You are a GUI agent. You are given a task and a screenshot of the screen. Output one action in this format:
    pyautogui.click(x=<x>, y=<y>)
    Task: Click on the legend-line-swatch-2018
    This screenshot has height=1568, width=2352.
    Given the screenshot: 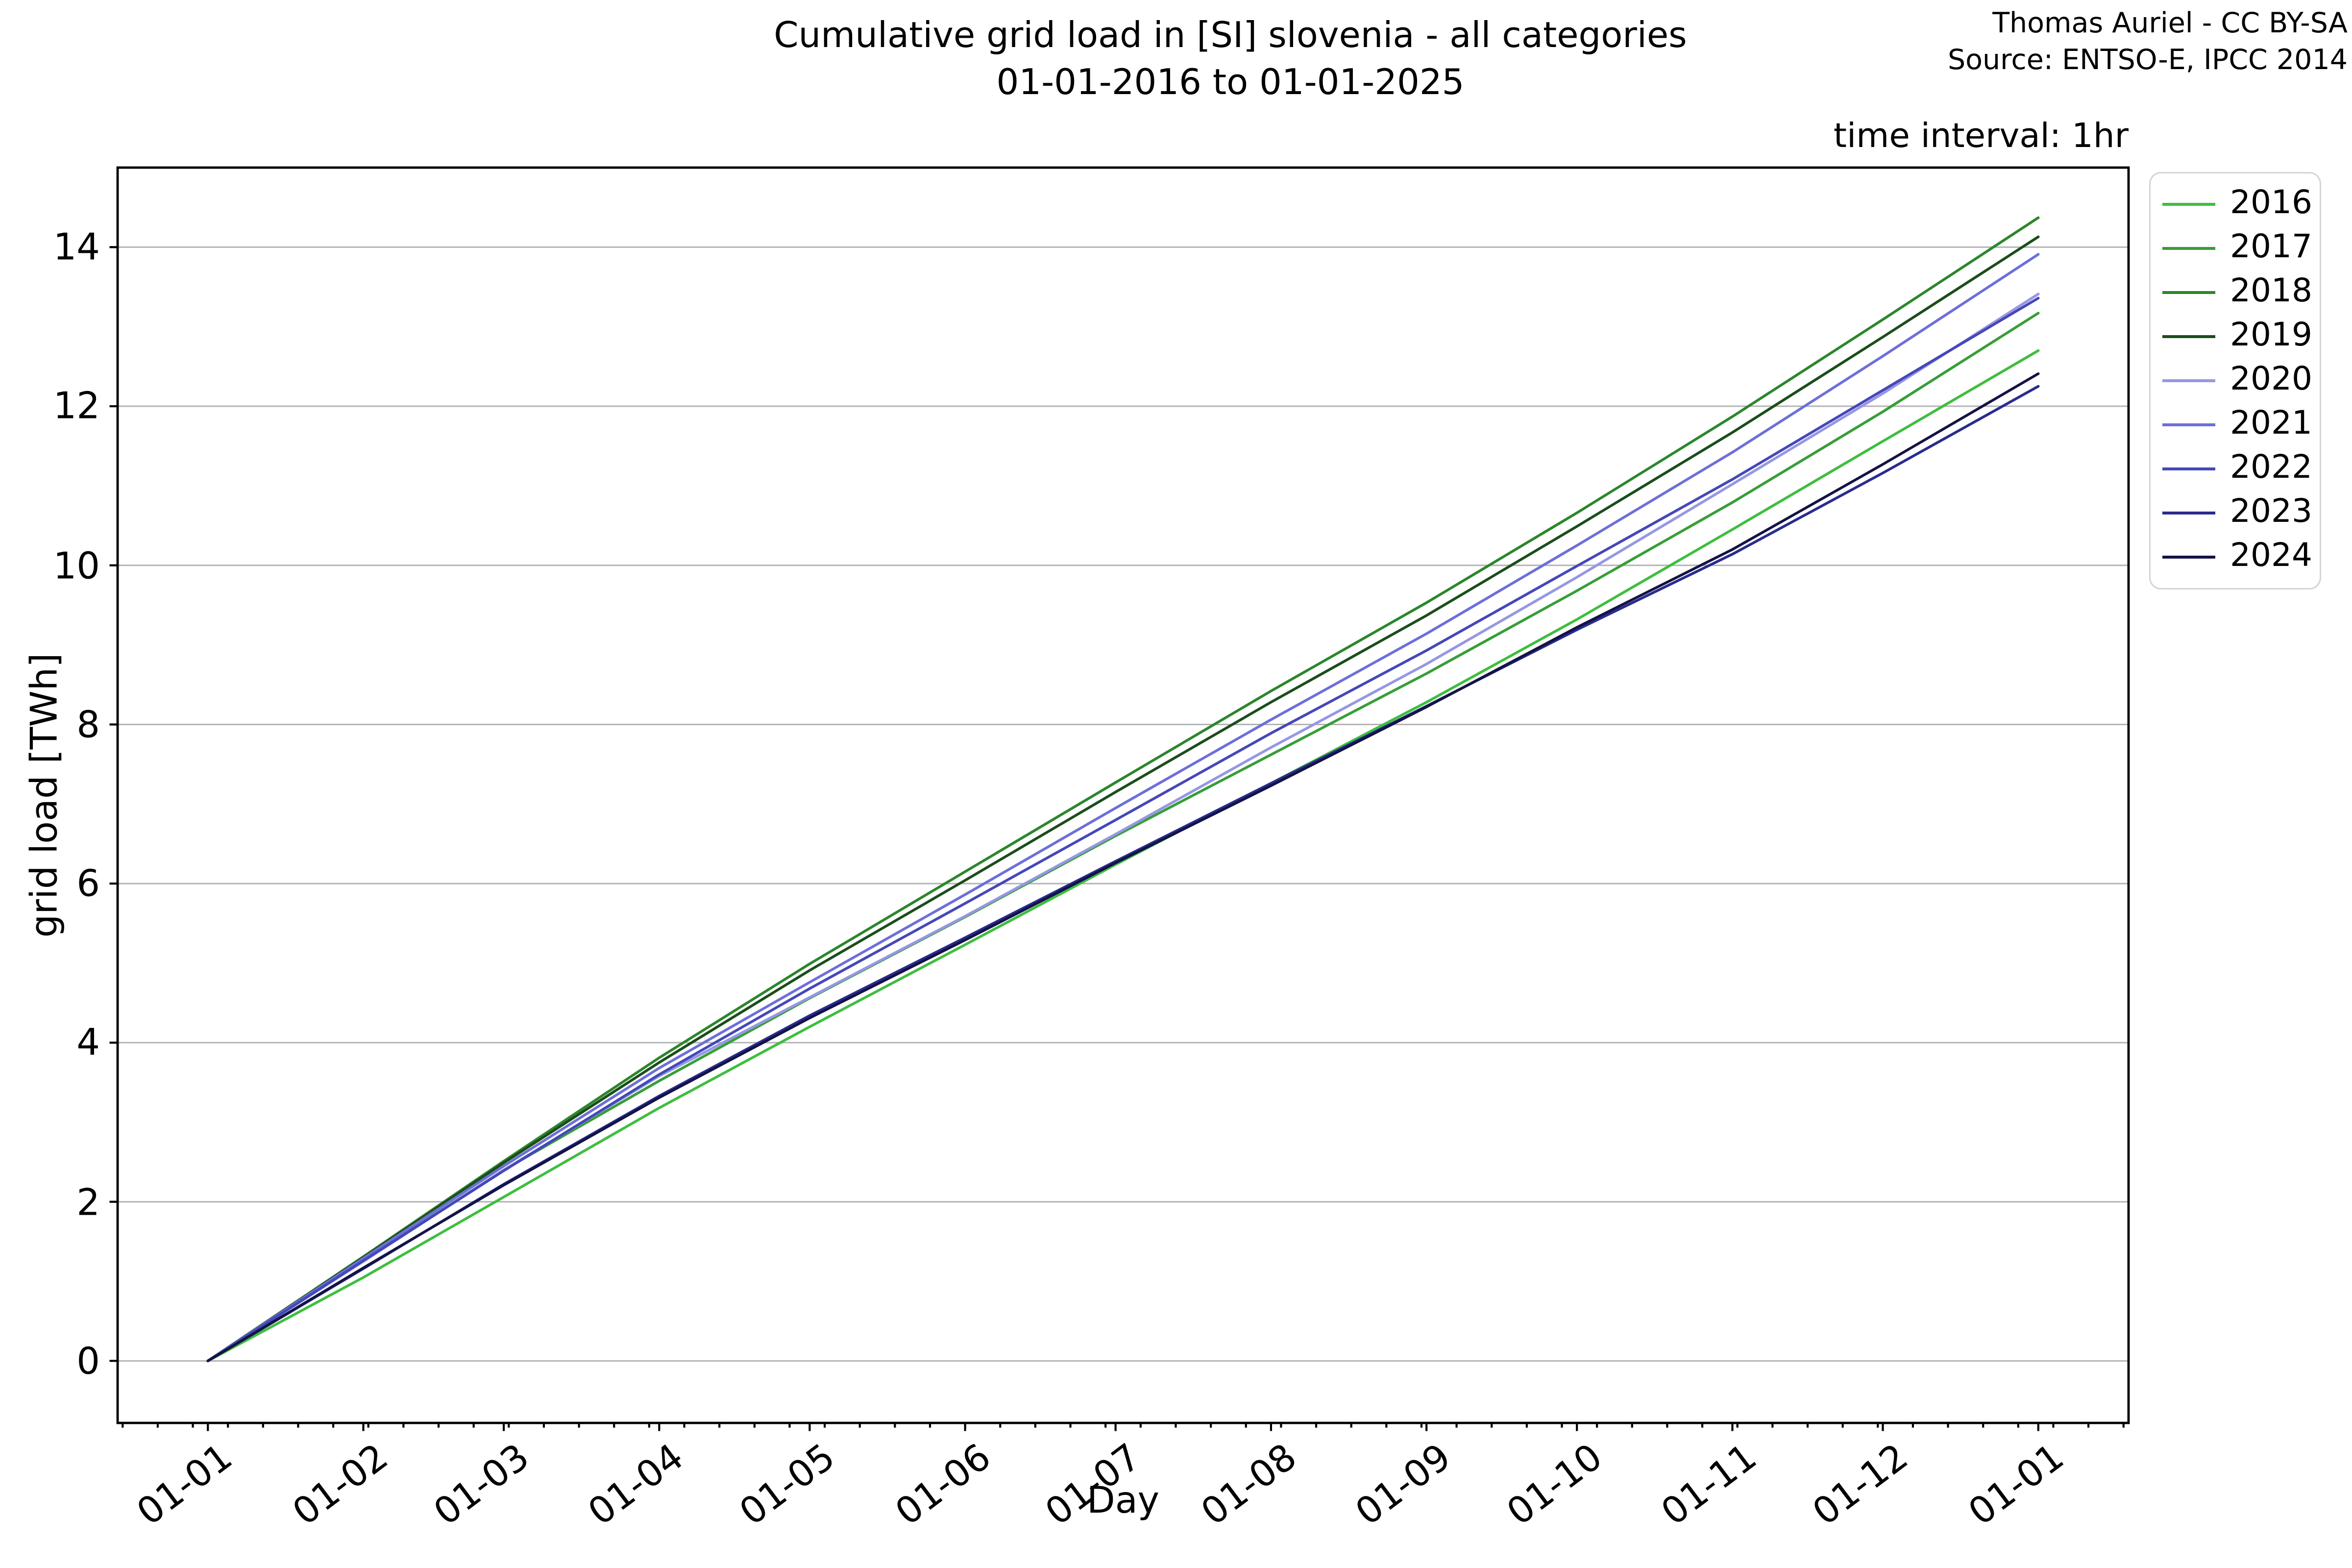 What is the action you would take?
    pyautogui.click(x=2188, y=292)
    